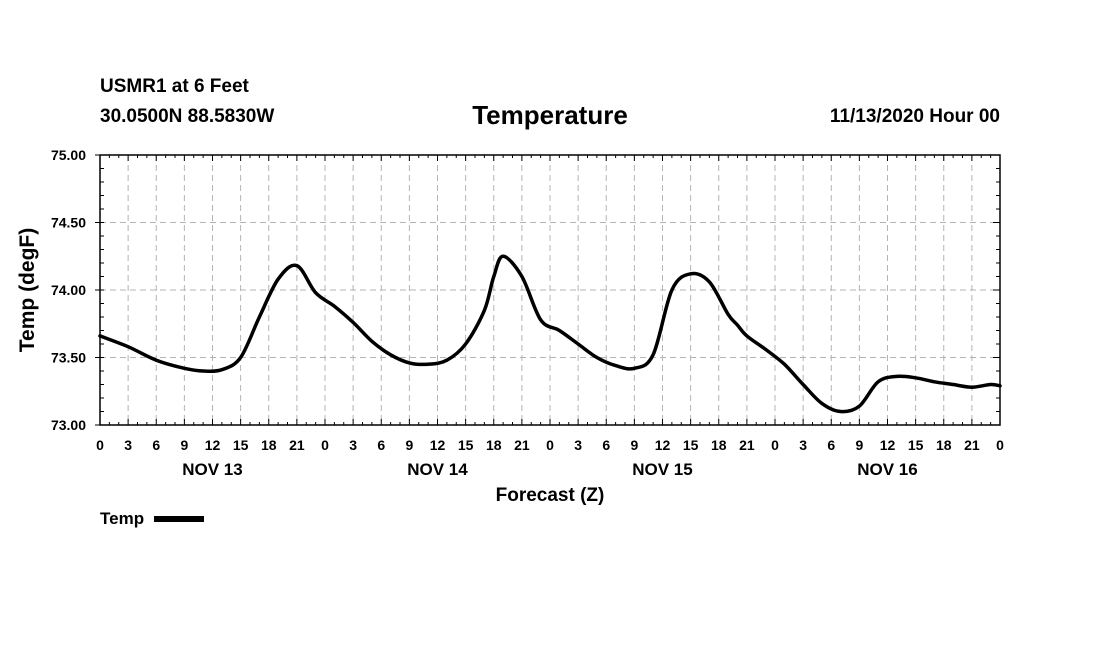 This screenshot has width=1100, height=650. I want to click on chart-title: Temperature, so click(550, 115).